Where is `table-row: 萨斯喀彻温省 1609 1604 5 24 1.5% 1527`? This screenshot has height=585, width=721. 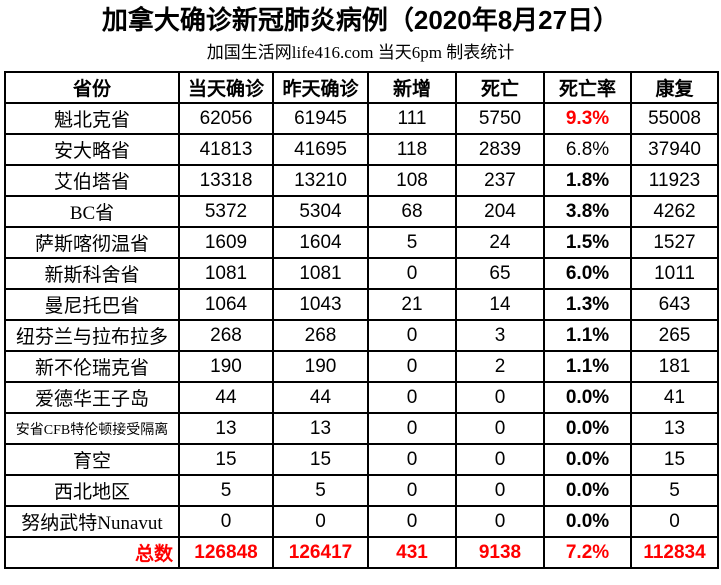 table-row: 萨斯喀彻温省 1609 1604 5 24 1.5% 1527 is located at coordinates (361, 242).